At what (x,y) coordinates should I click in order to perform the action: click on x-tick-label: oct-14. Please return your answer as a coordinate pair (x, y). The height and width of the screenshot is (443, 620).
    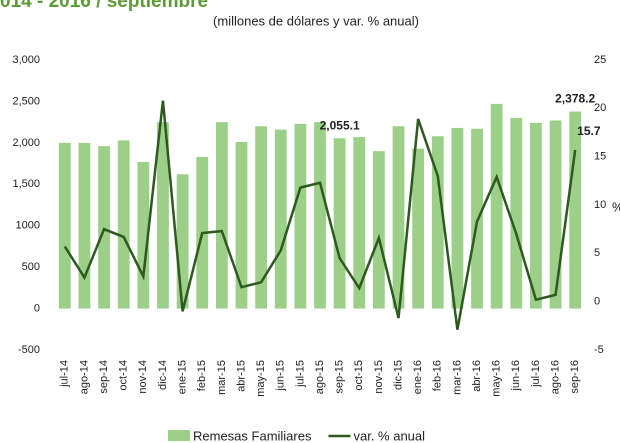
    Looking at the image, I should click on (124, 375).